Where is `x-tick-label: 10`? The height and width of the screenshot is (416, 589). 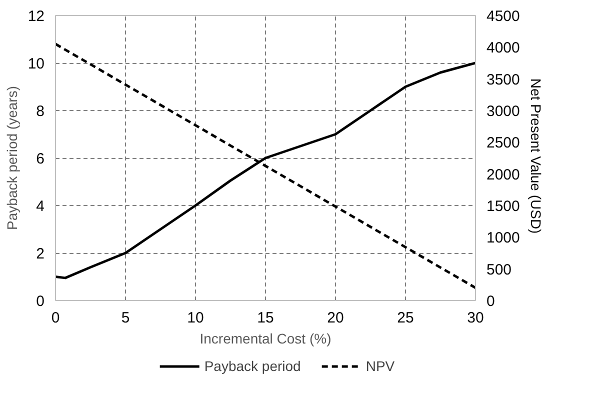 x-tick-label: 10 is located at coordinates (195, 318).